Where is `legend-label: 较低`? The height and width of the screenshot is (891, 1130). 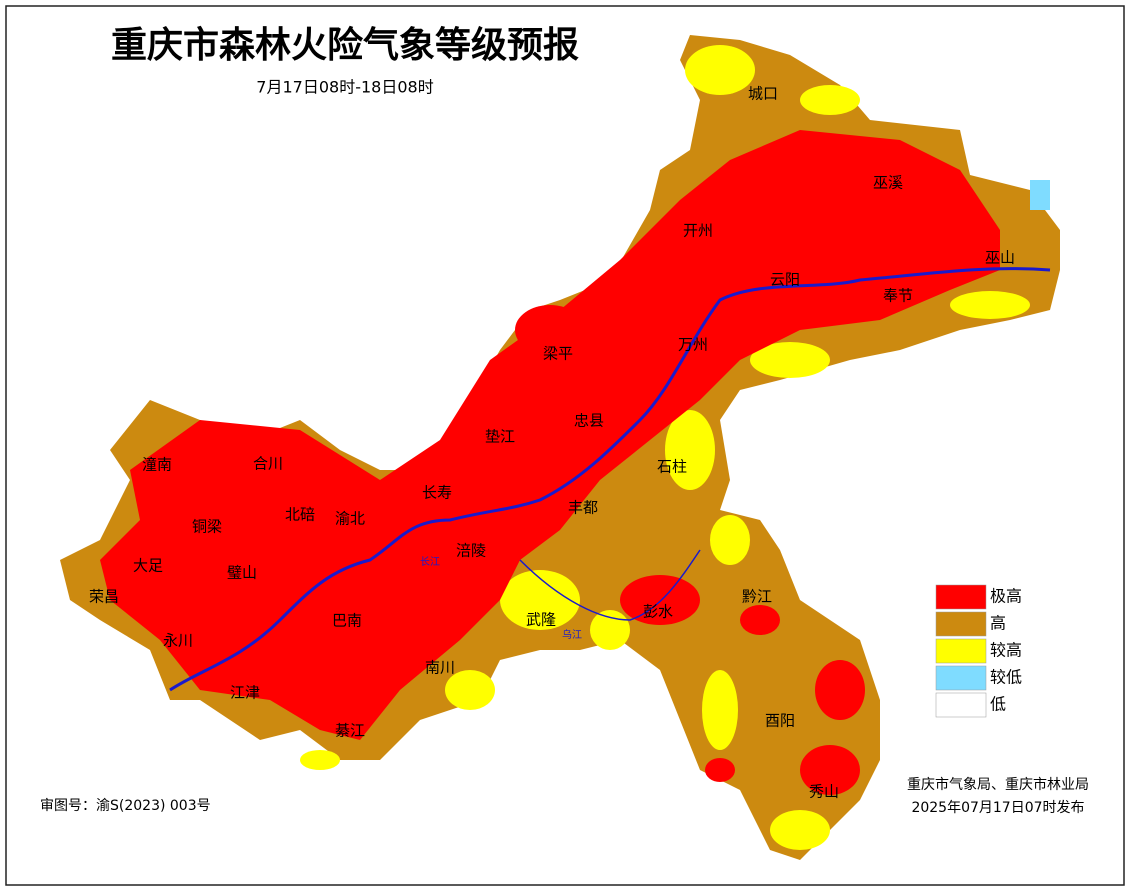 legend-label: 较低 is located at coordinates (1006, 677).